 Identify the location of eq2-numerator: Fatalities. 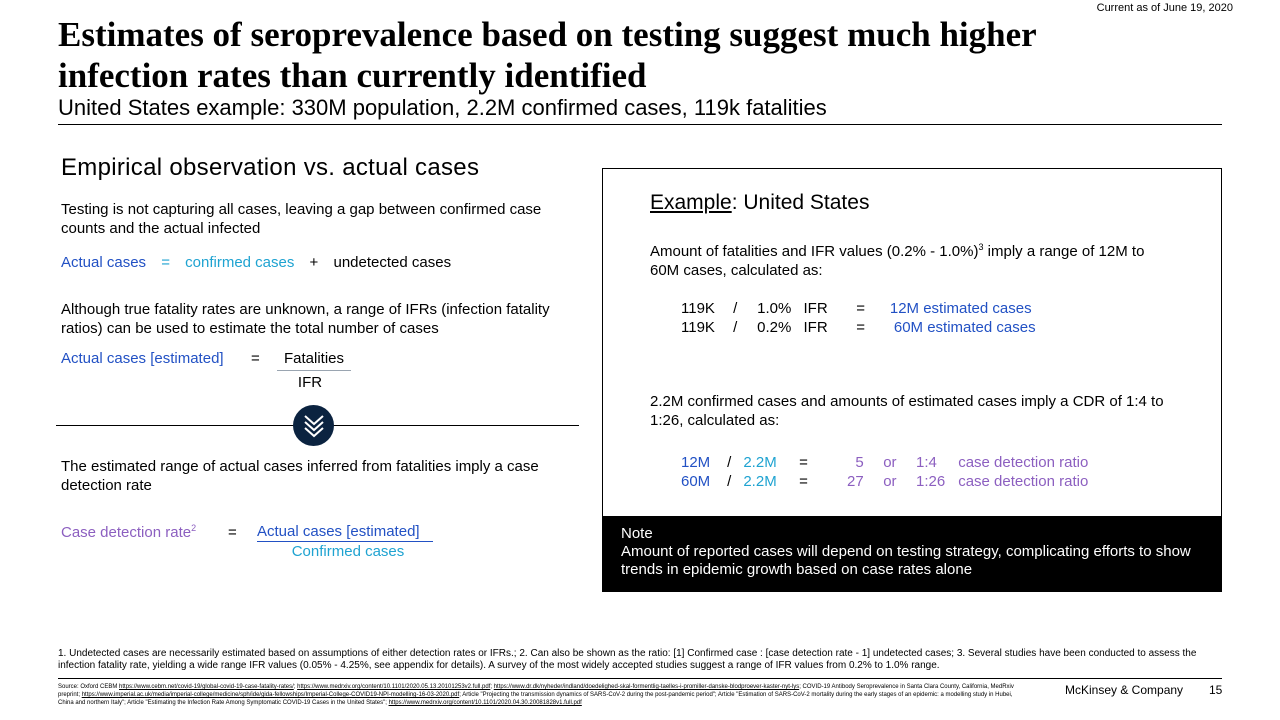
(314, 358).